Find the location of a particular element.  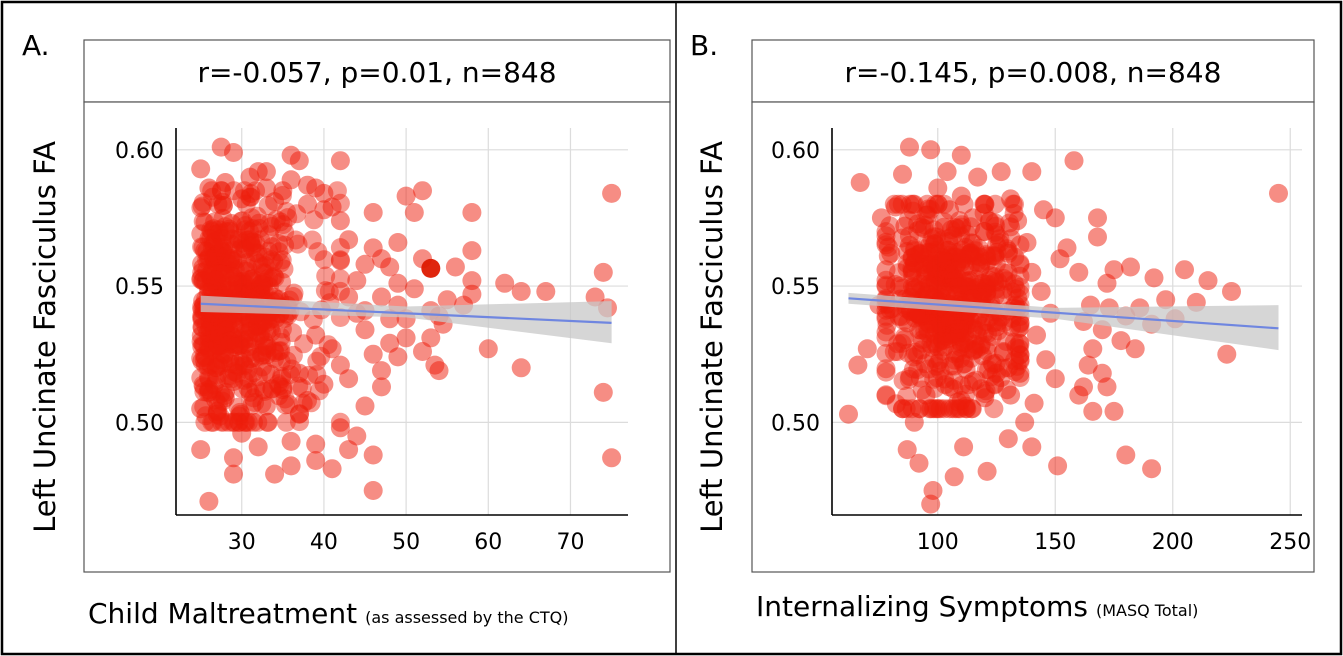

y-tick-label: 0.50 is located at coordinates (139, 423).